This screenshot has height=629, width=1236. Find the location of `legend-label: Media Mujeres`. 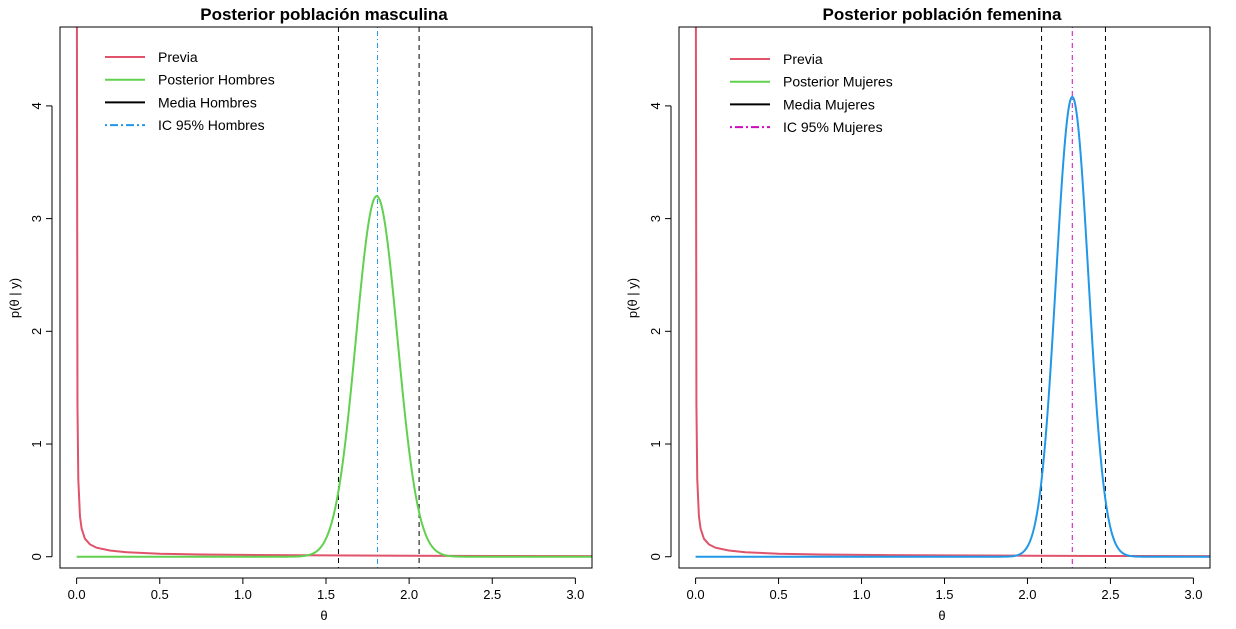

legend-label: Media Mujeres is located at coordinates (829, 104).